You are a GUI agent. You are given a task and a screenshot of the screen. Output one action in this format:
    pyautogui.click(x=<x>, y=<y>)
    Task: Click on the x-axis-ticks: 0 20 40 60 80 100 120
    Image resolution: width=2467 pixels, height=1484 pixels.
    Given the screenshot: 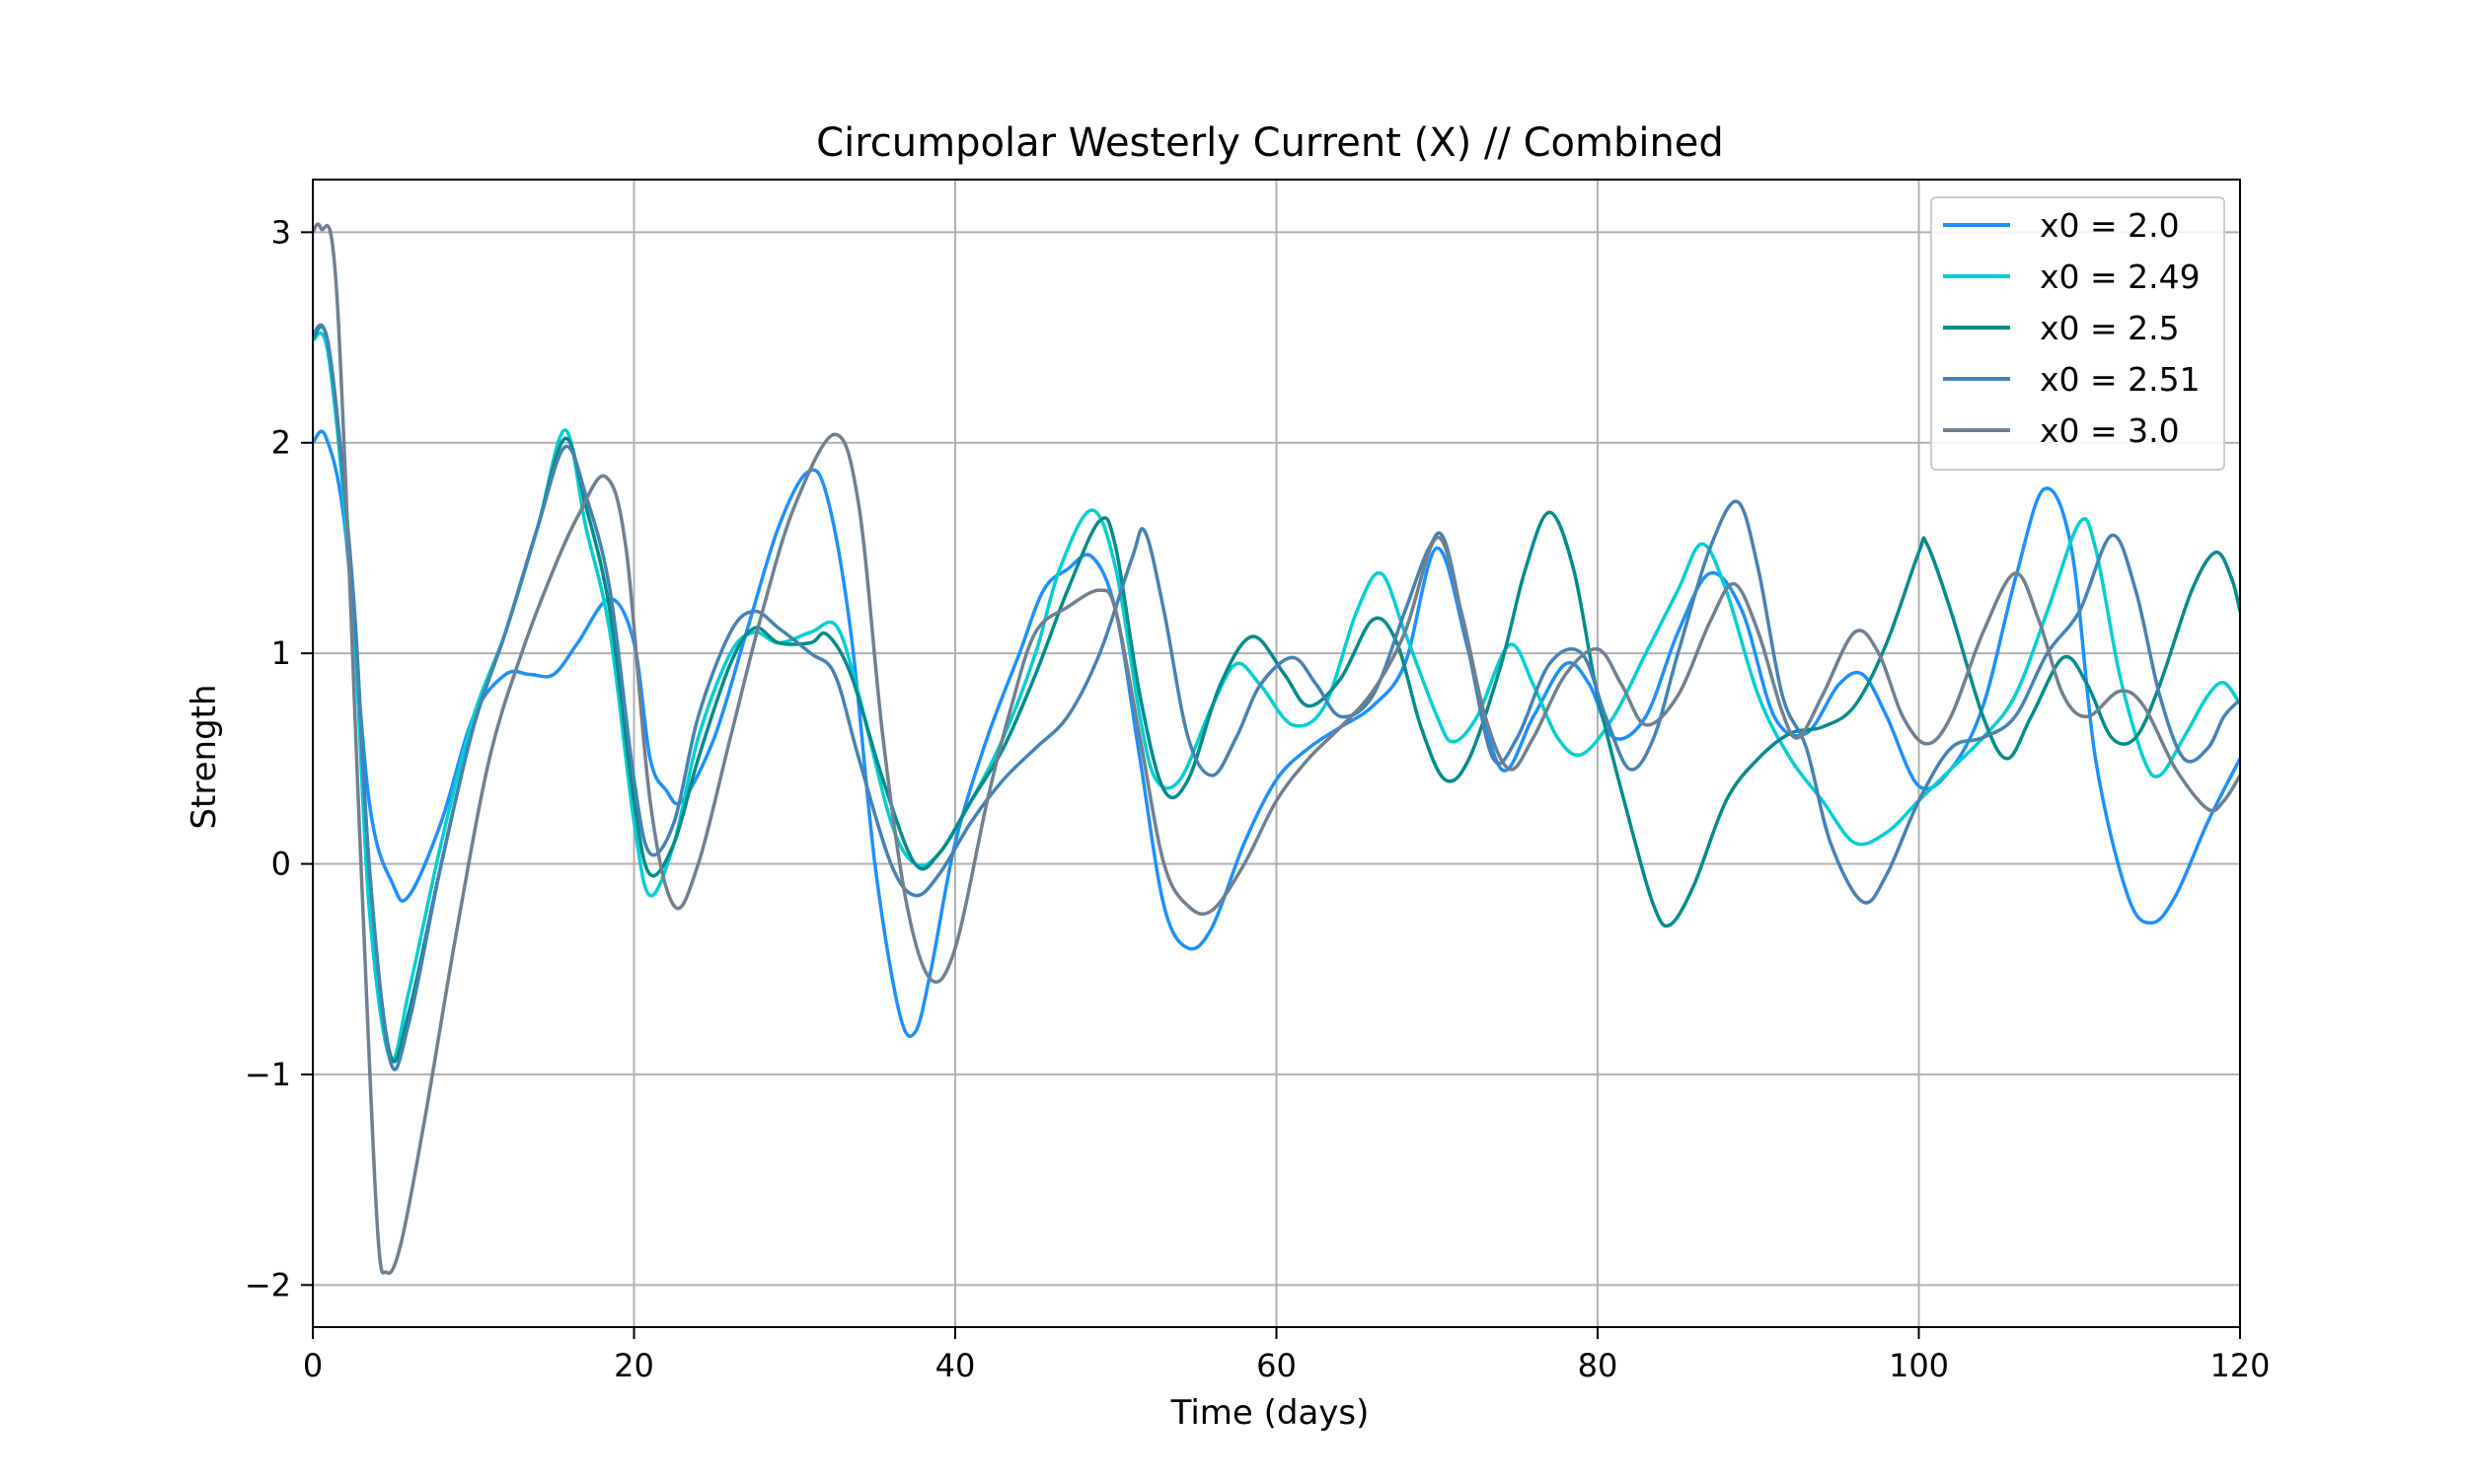 What is the action you would take?
    pyautogui.click(x=1287, y=1355)
    